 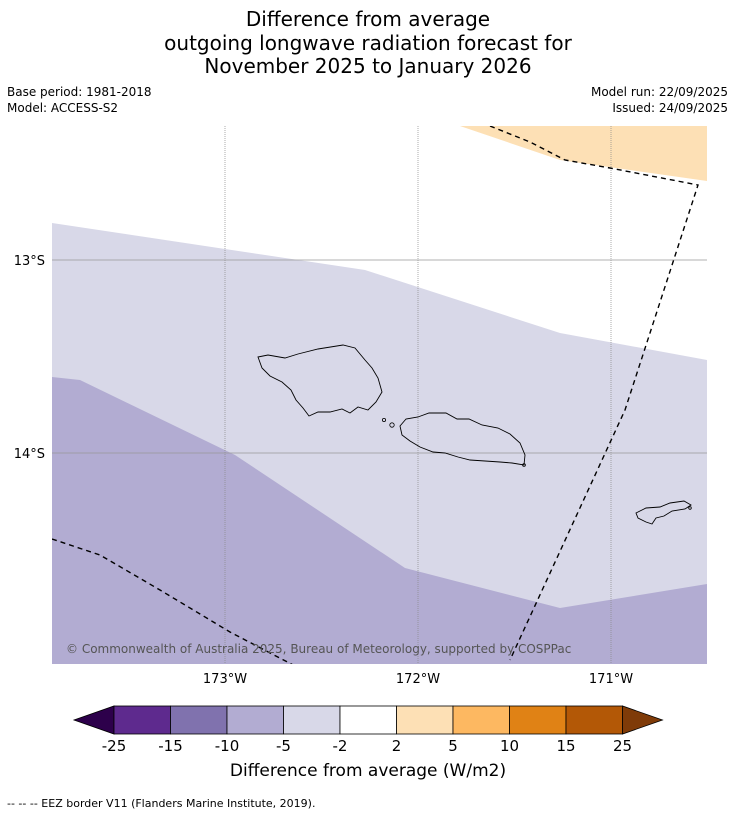 I want to click on colorbar-ticks: -25 -15 -10 -5 -2 2 5 10 15 25, so click(x=367, y=746).